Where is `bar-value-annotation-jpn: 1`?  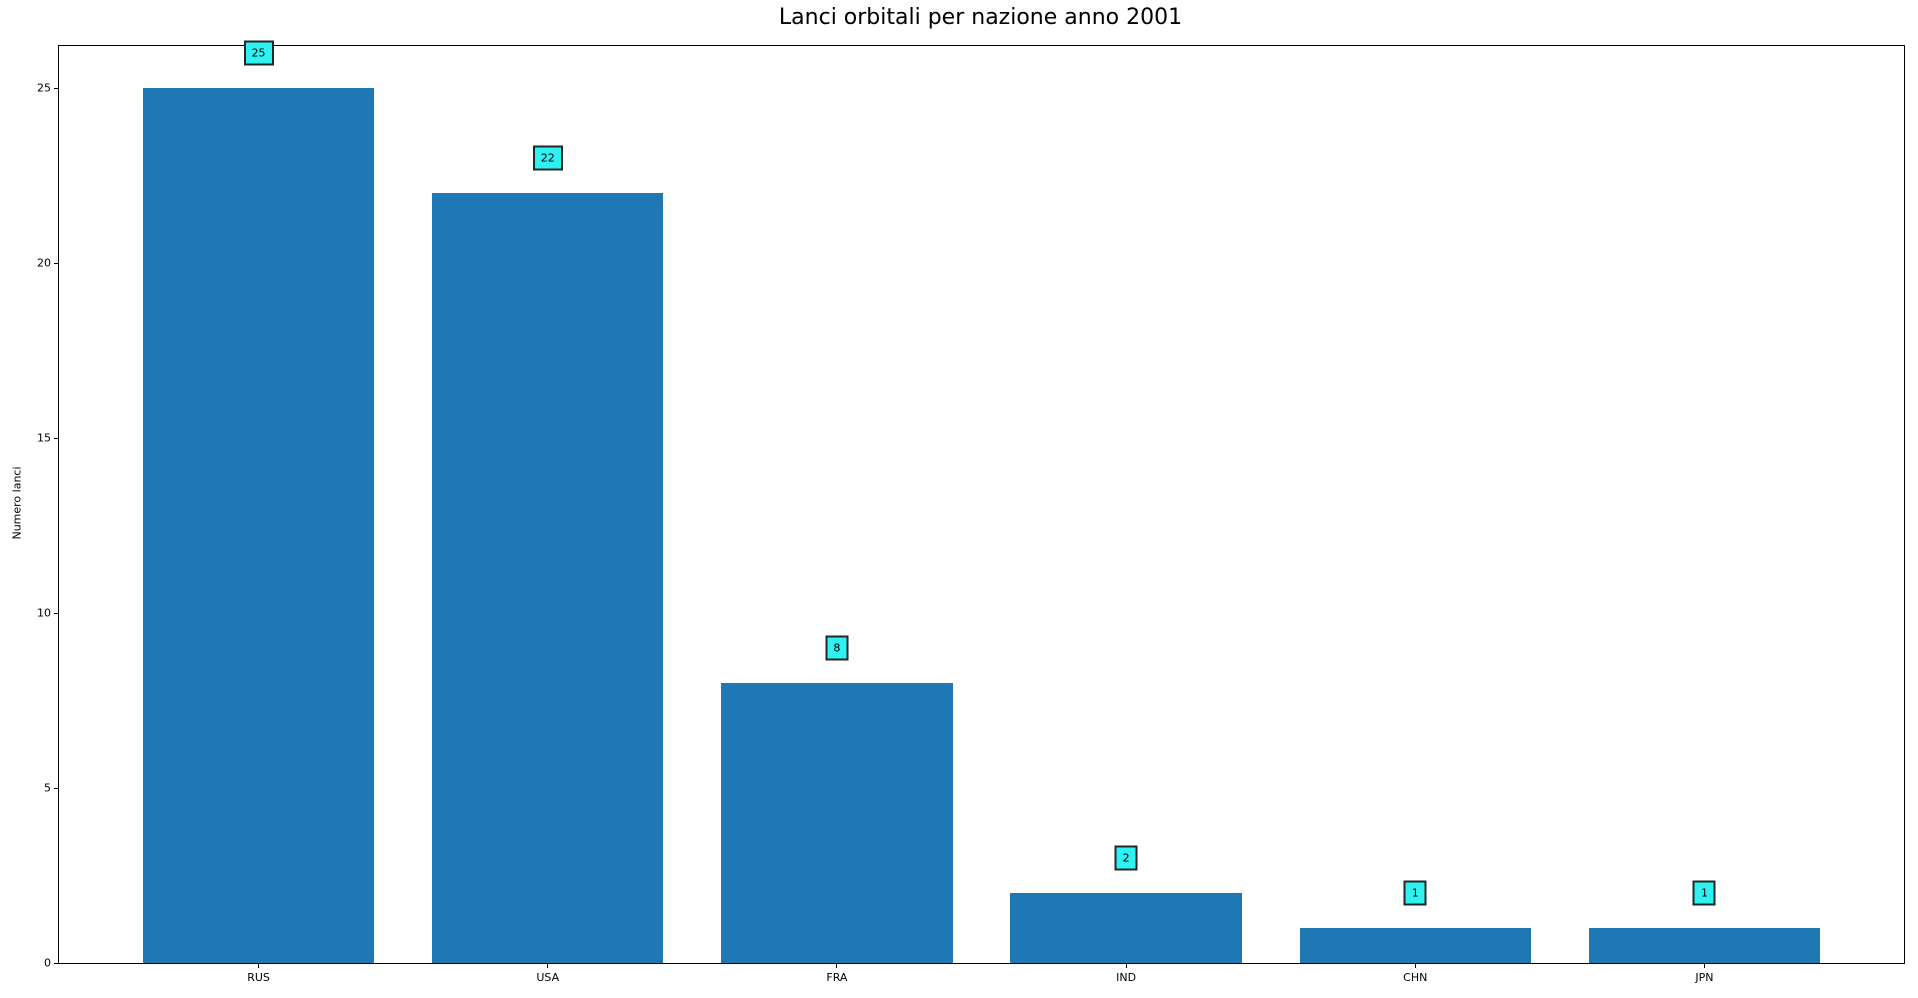
bar-value-annotation-jpn: 1 is located at coordinates (1704, 893).